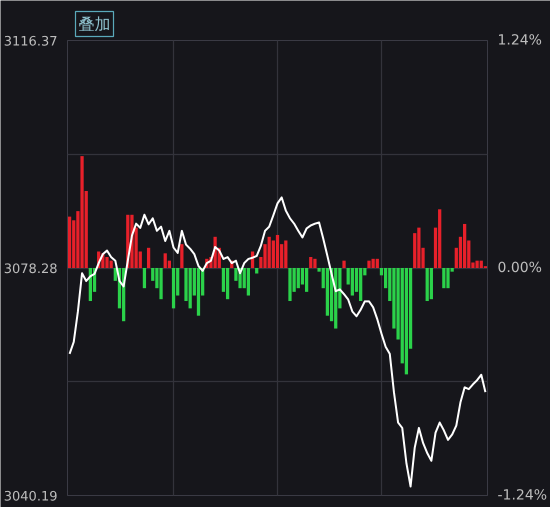 The width and height of the screenshot is (550, 507). What do you see at coordinates (523, 496) in the screenshot?
I see `y2-tick-label: -1.24%` at bounding box center [523, 496].